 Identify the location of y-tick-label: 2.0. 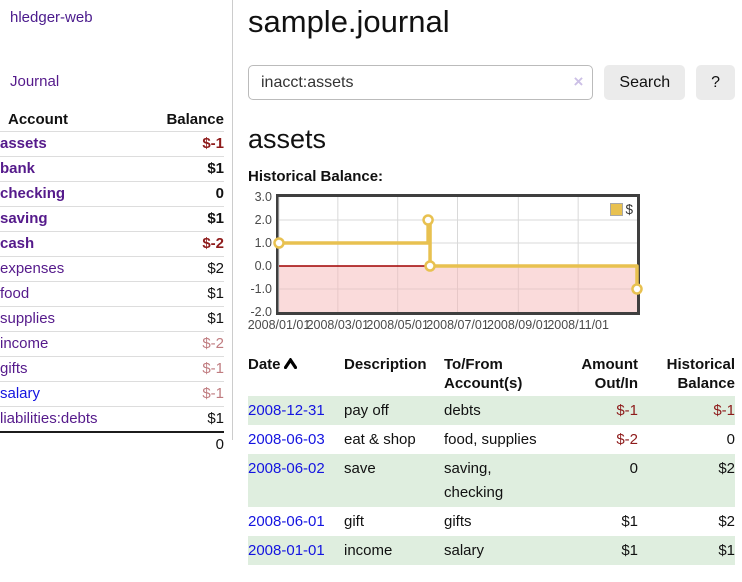
(263, 220).